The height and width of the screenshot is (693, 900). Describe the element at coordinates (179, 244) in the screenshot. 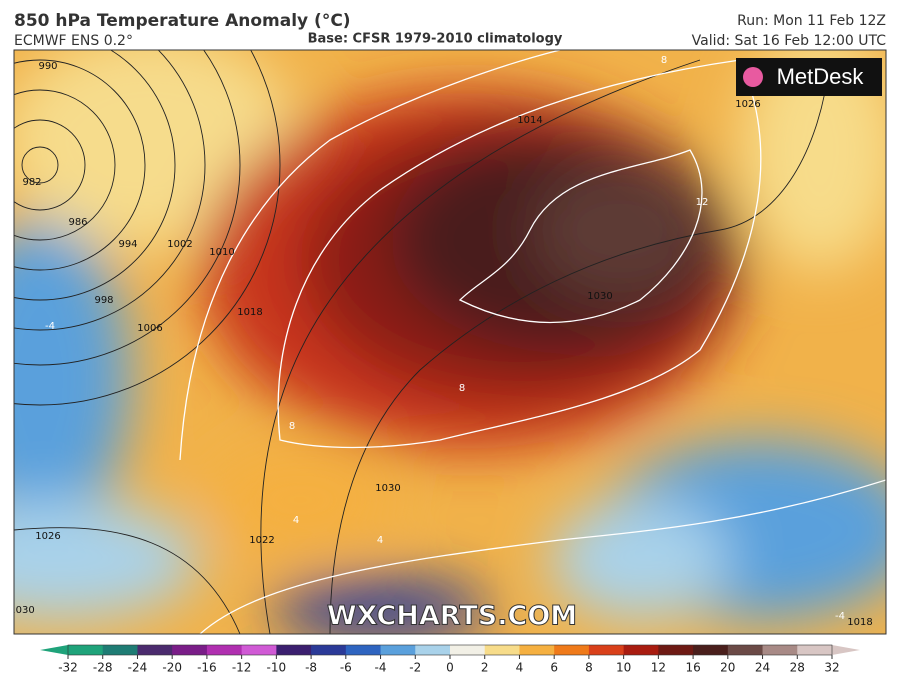

I see `contour-label: 1002` at that location.